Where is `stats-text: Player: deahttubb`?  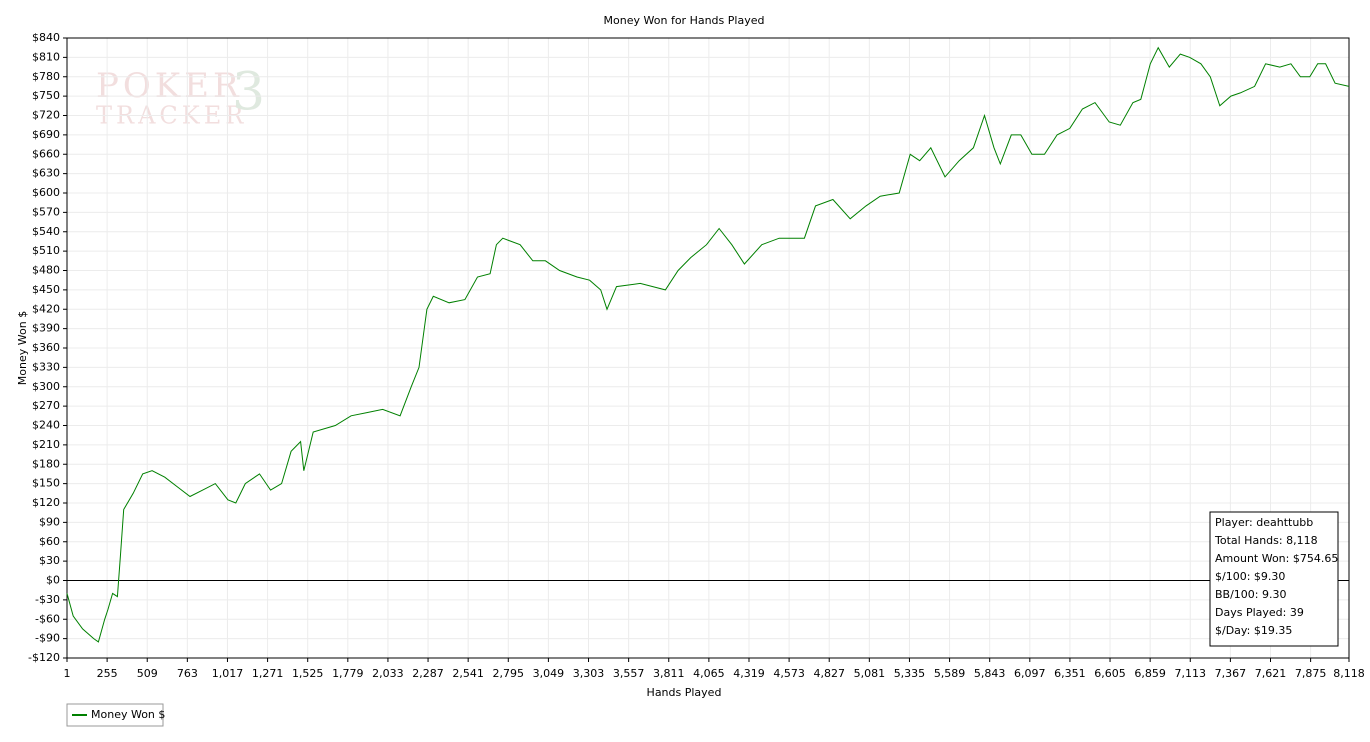
stats-text: Player: deahttubb is located at coordinates (1264, 522).